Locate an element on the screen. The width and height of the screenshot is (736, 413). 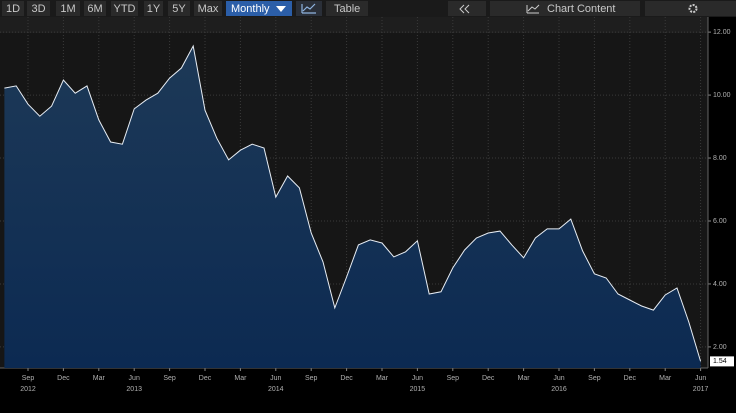
table-label: Table is located at coordinates (347, 9).